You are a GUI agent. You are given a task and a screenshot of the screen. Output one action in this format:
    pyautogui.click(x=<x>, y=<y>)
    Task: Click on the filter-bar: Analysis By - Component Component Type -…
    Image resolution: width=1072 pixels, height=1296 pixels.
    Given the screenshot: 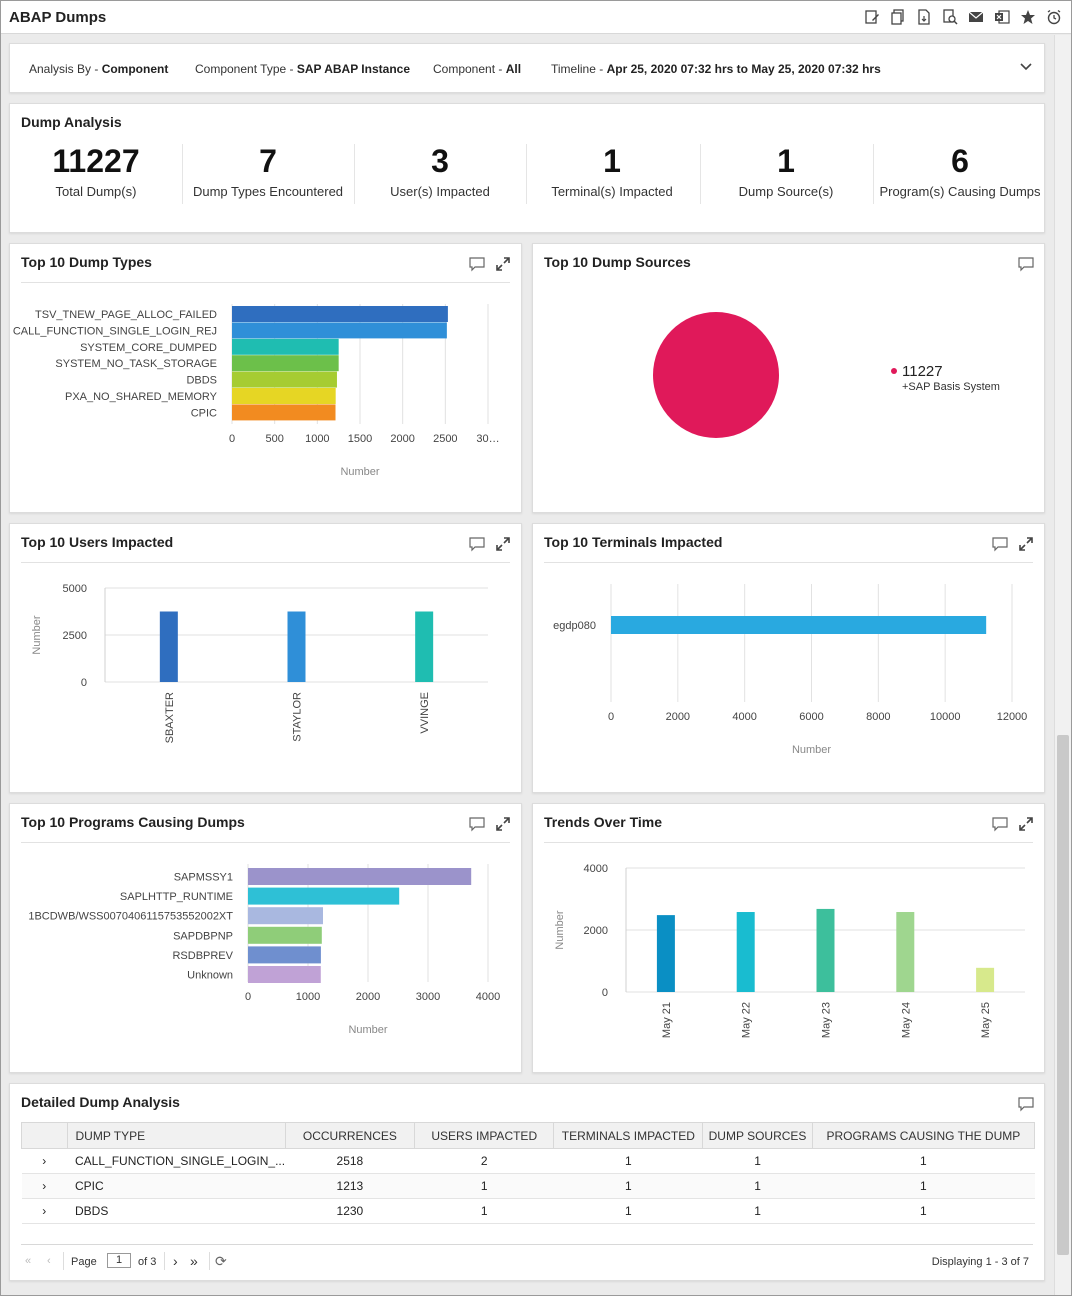 What is the action you would take?
    pyautogui.click(x=527, y=68)
    